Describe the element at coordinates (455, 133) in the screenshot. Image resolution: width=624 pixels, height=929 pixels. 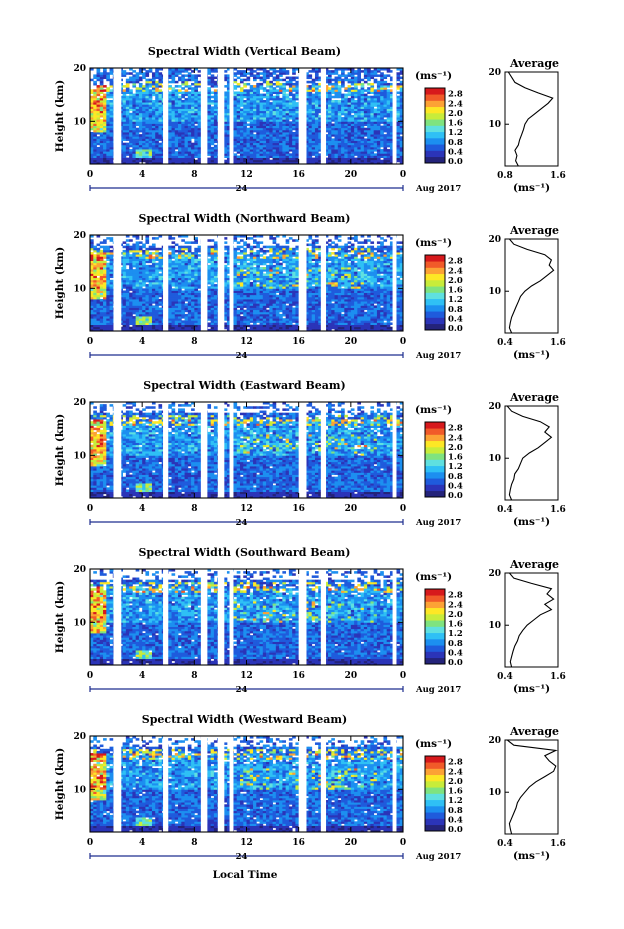
I see `colorbar-tick-label: 1.2` at that location.